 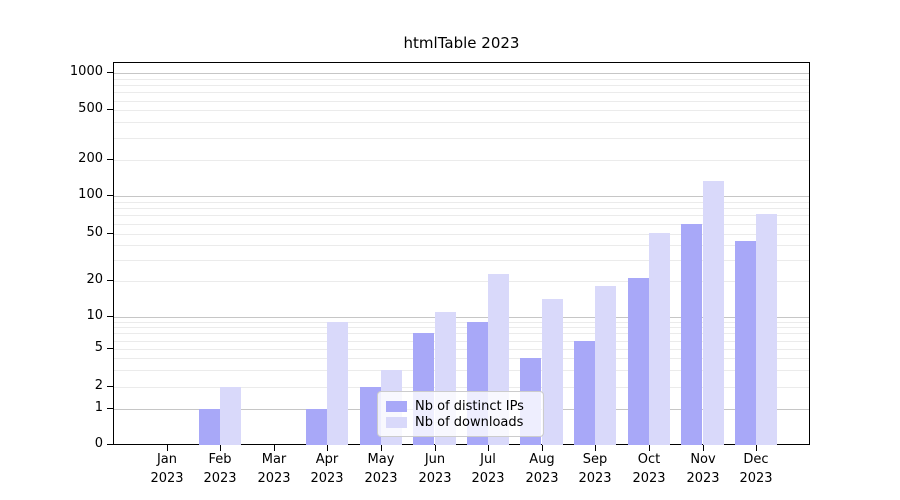 I want to click on legend-label-distinct-ips: Nb of distinct IPs, so click(x=469, y=406).